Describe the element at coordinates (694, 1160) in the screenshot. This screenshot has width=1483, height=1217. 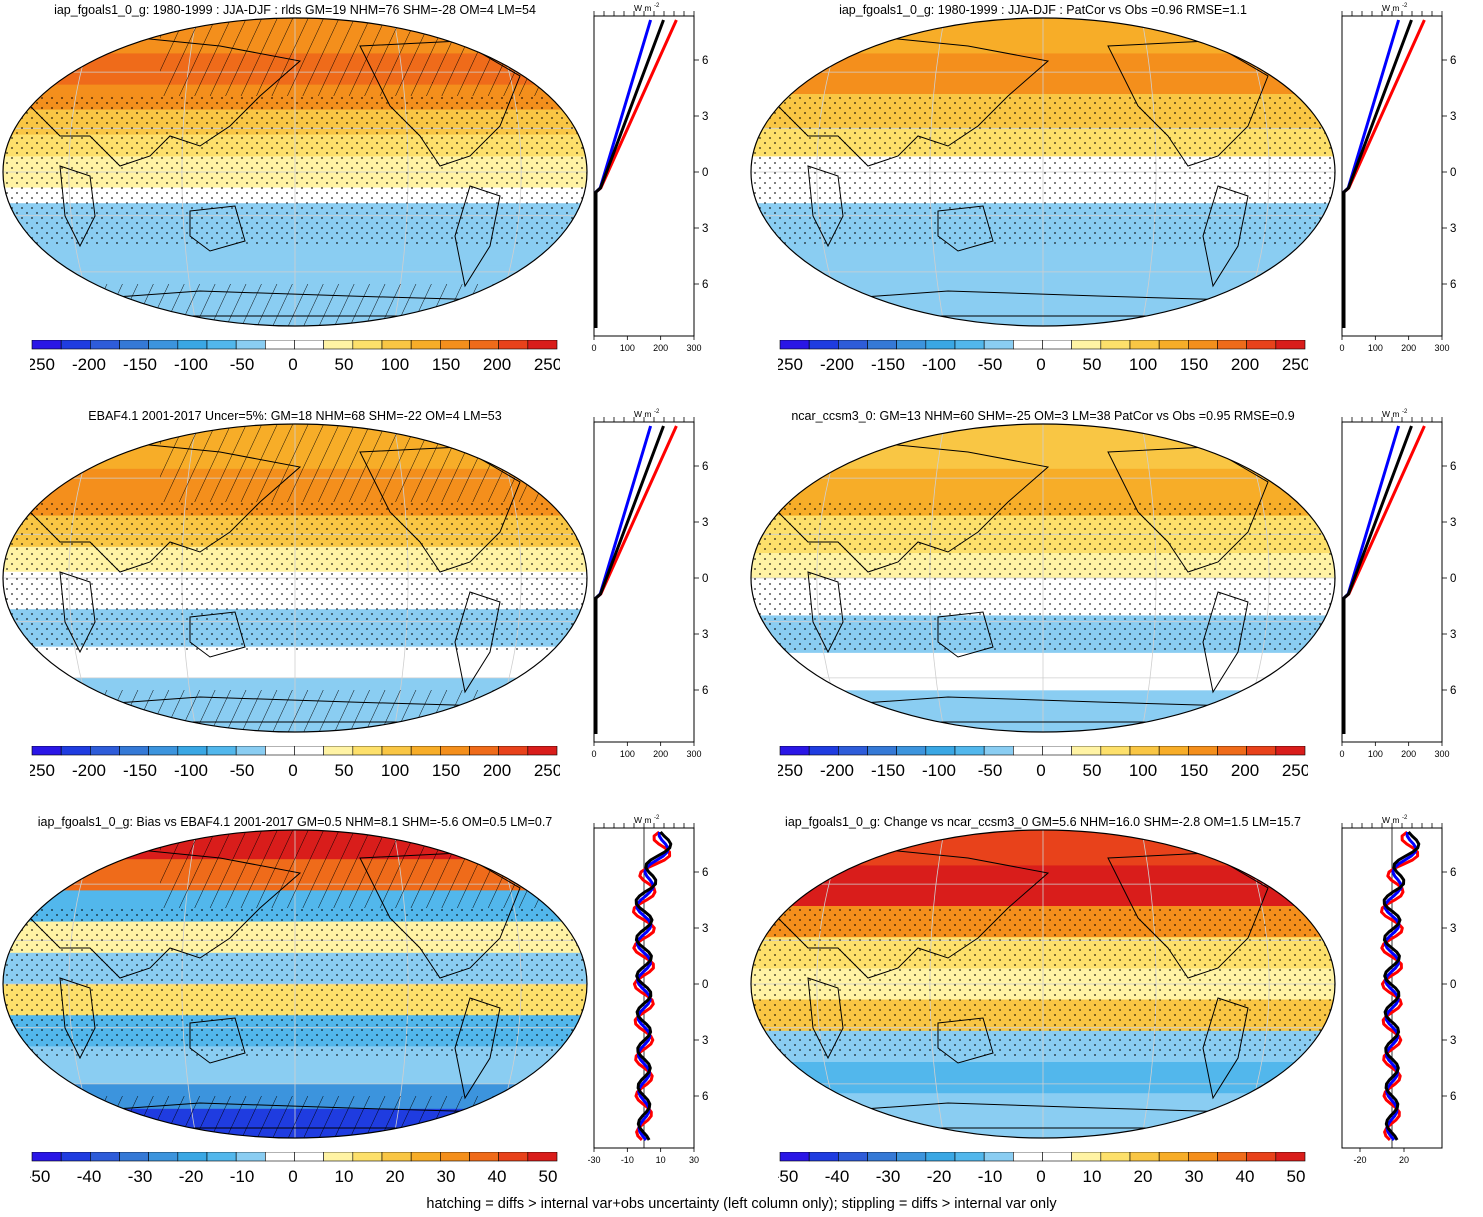
I see `x-tick-label: 30` at that location.